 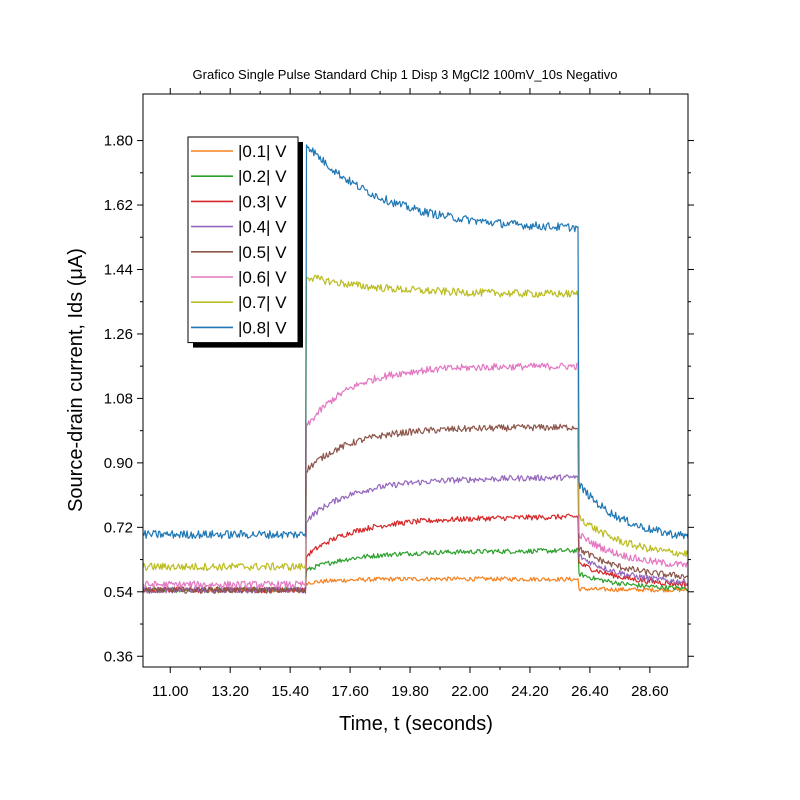 What do you see at coordinates (118, 592) in the screenshot?
I see `y-tick-label: 0.54` at bounding box center [118, 592].